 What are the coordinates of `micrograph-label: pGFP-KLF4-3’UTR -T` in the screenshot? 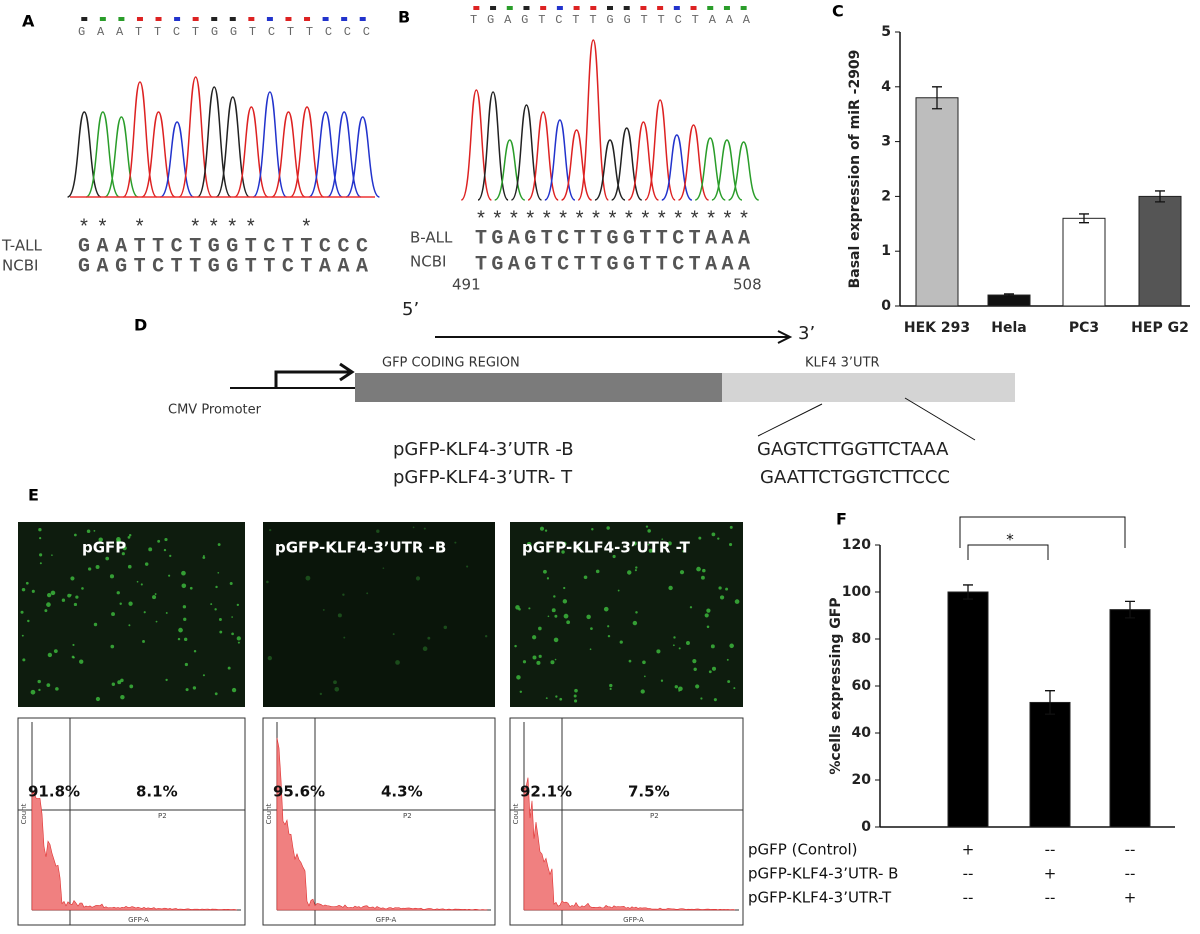 It's located at (606, 548).